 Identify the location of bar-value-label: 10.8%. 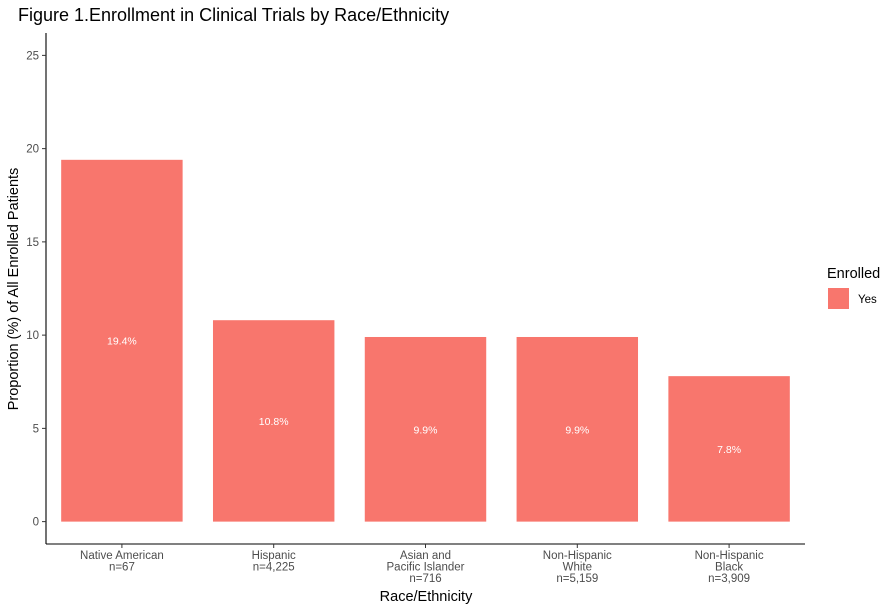
(274, 422).